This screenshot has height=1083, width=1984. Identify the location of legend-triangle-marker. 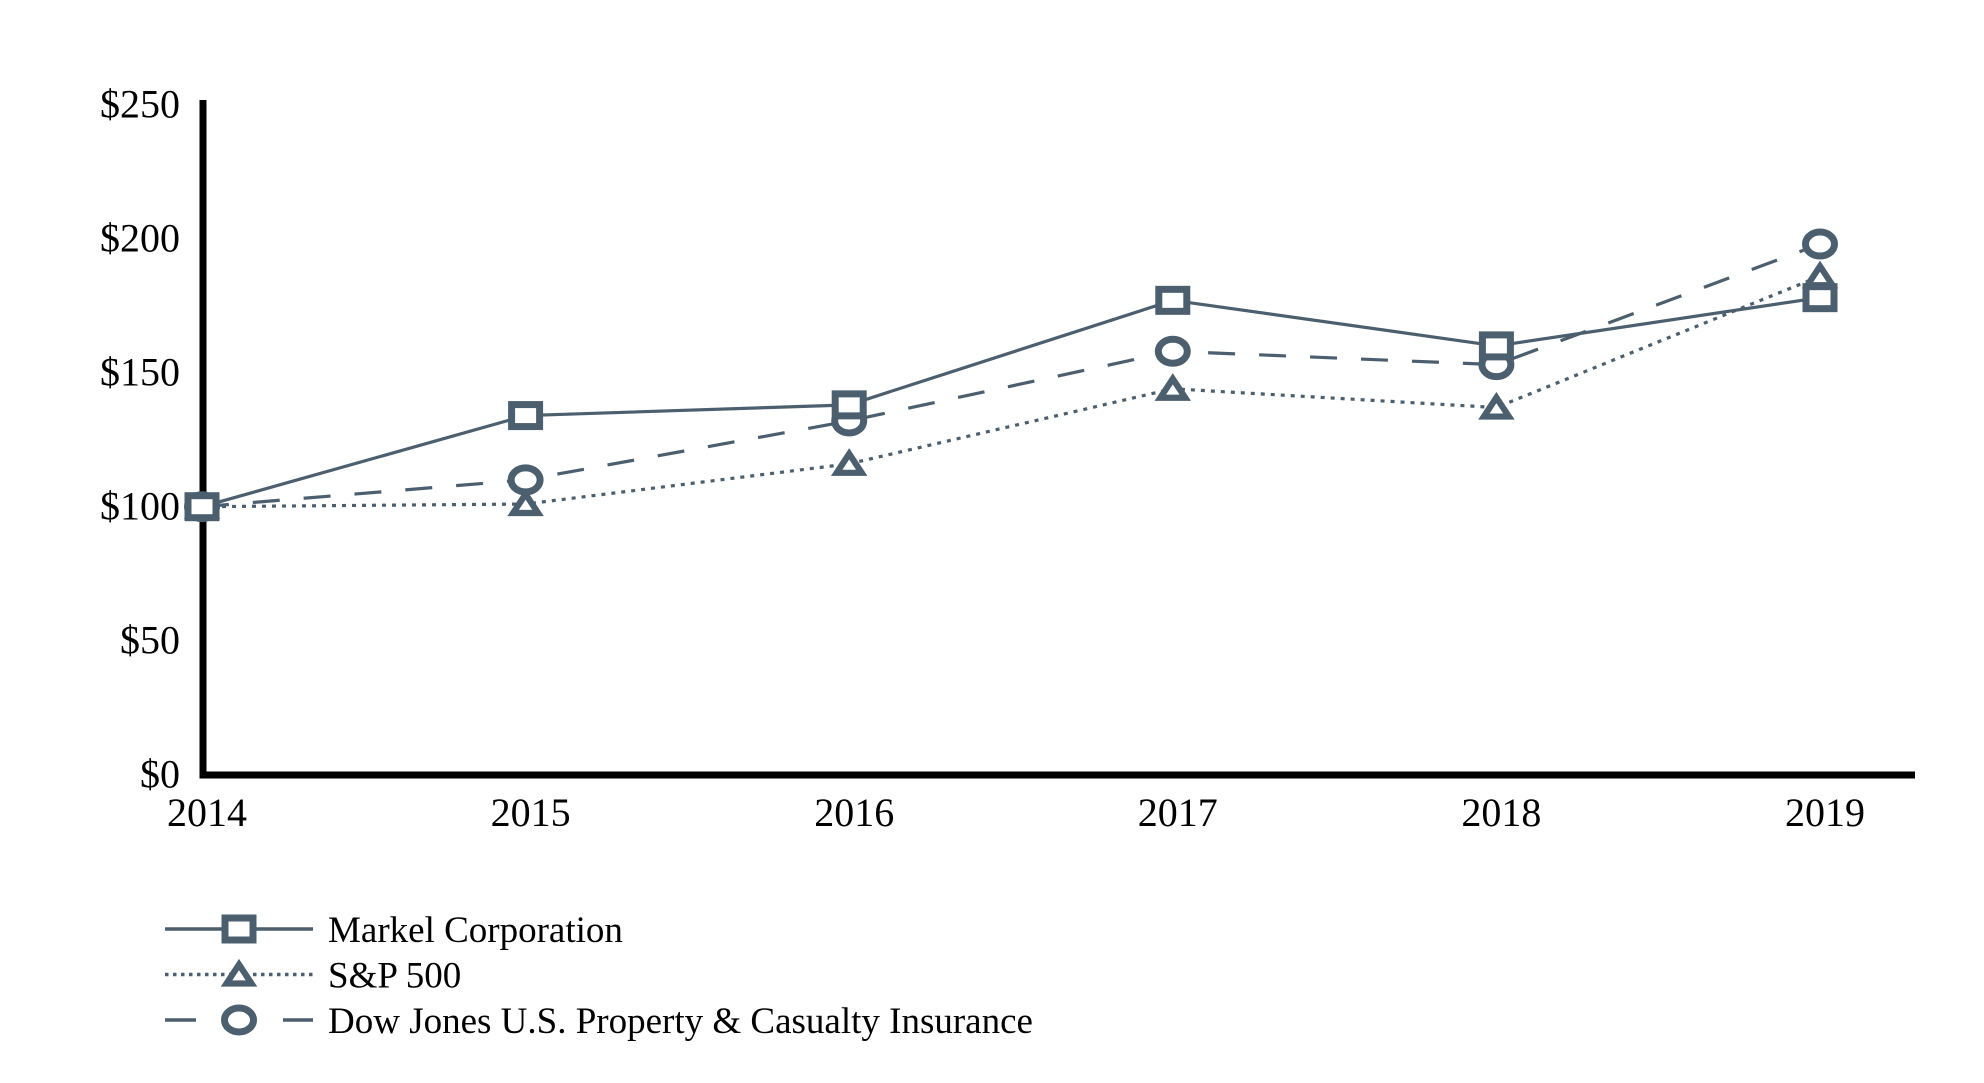
(239, 972).